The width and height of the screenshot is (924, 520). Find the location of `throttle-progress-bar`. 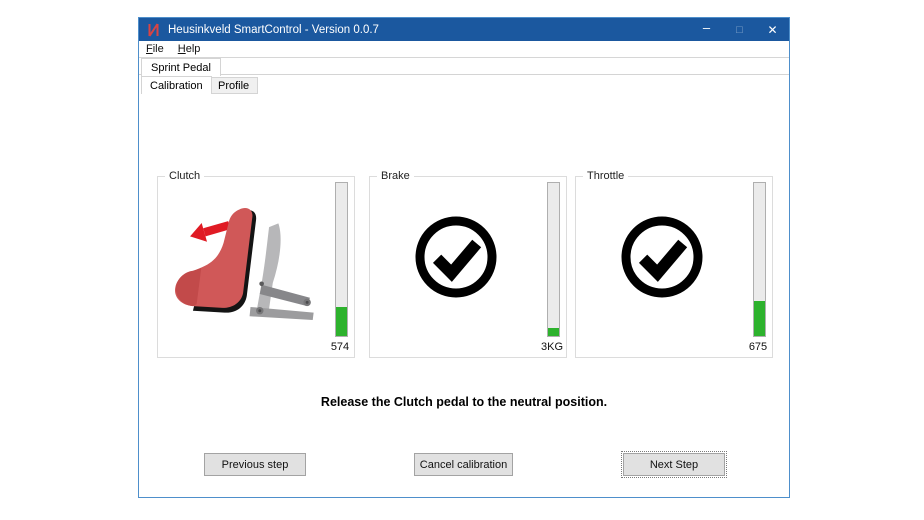

throttle-progress-bar is located at coordinates (759, 259).